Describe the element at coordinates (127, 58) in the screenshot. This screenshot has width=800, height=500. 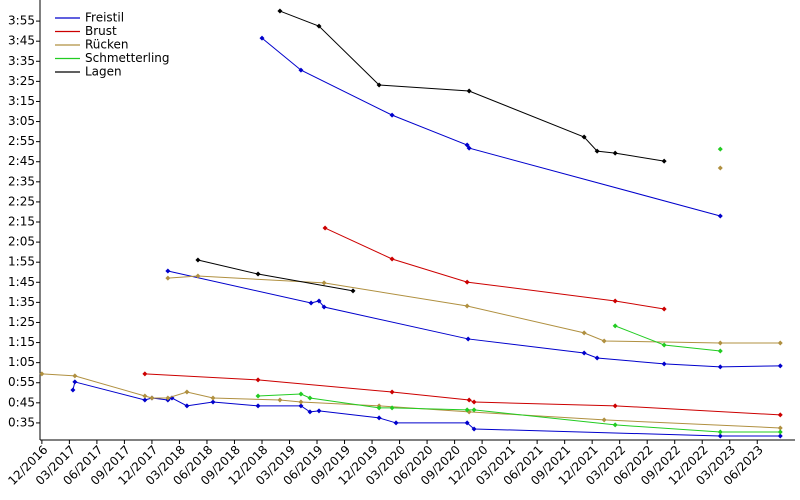
I see `legend-label: Schmetterling` at that location.